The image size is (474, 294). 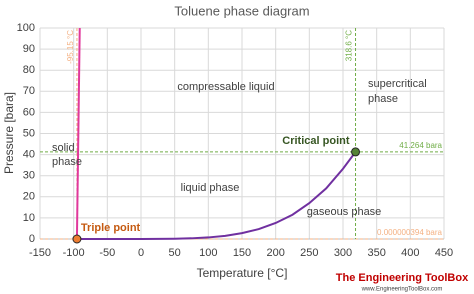 I want to click on annotation: supercritical, so click(x=397, y=84).